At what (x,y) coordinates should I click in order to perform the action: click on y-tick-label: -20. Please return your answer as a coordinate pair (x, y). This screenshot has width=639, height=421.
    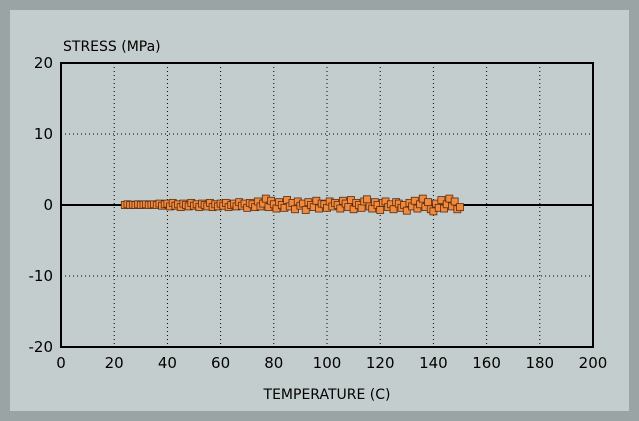
    Looking at the image, I should click on (41, 347).